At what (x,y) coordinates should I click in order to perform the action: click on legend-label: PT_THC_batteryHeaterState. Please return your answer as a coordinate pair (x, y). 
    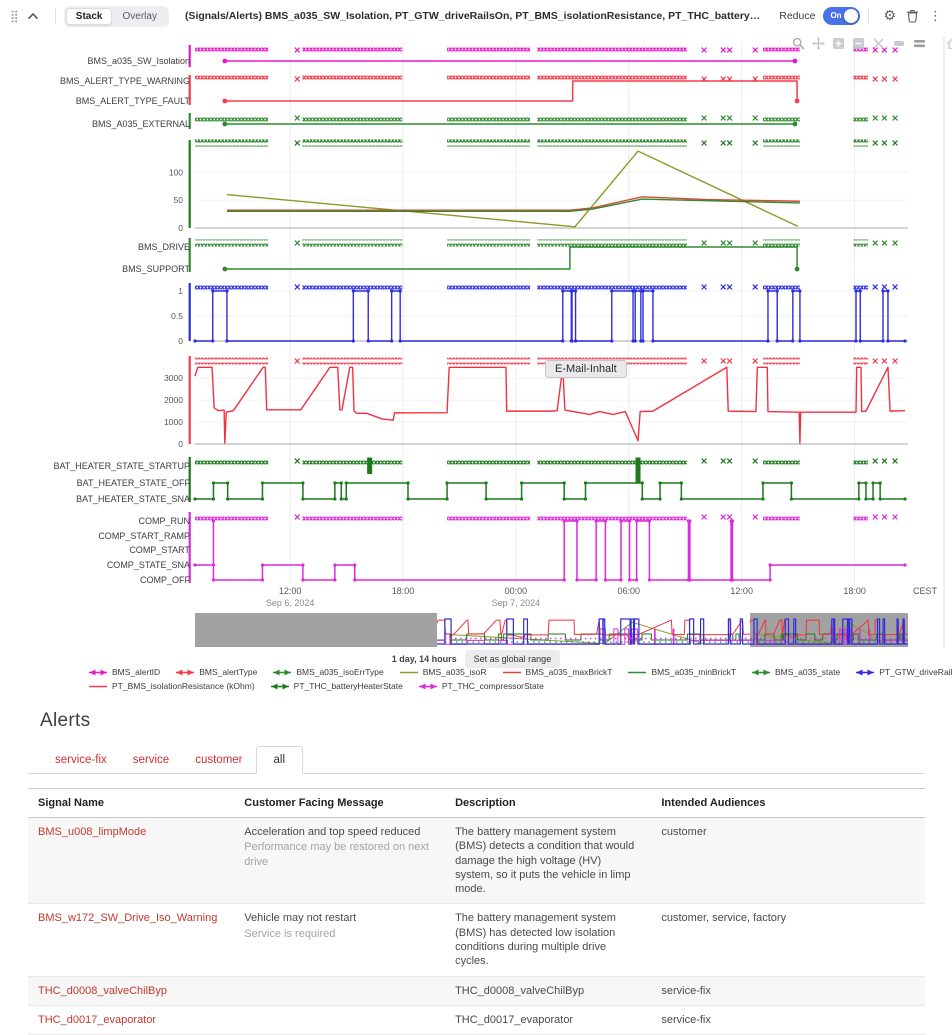
    Looking at the image, I should click on (348, 686).